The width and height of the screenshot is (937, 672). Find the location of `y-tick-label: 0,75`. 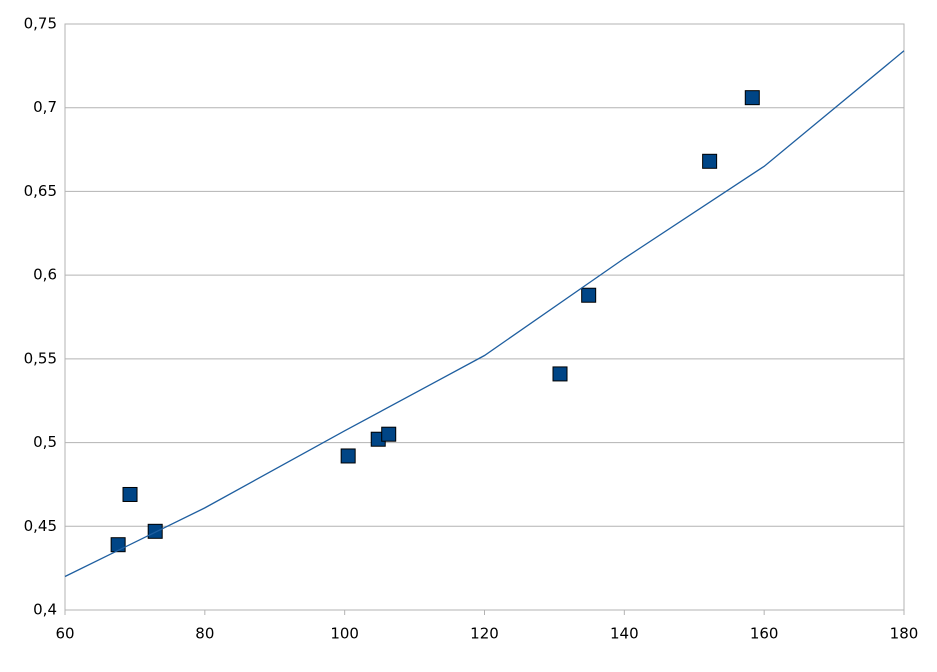

y-tick-label: 0,75 is located at coordinates (40, 24).